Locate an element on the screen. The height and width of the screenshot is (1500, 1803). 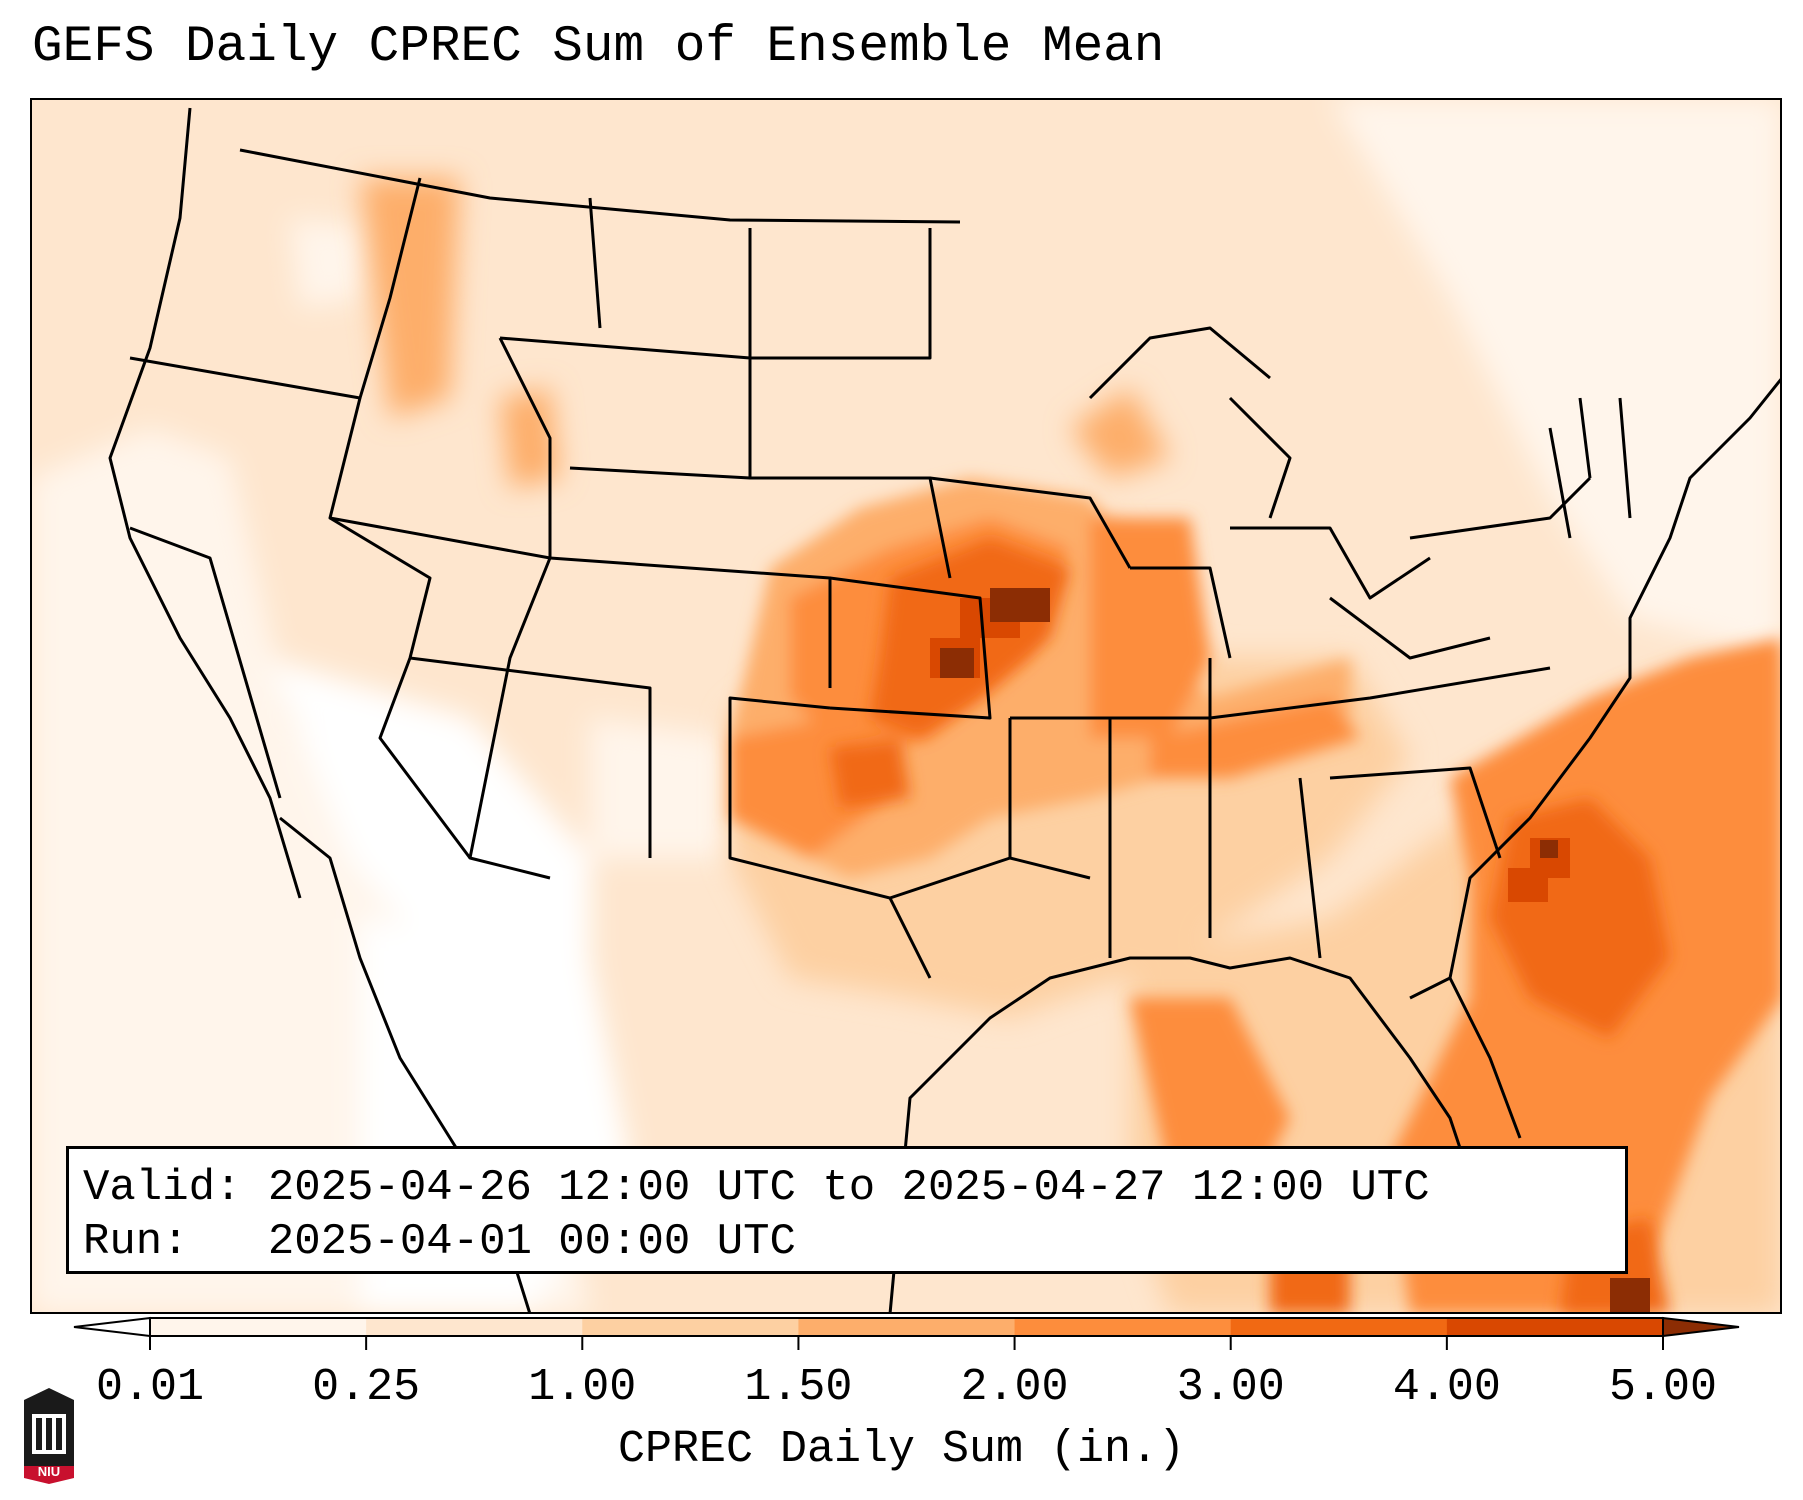
niu-logo is located at coordinates (49, 1436).